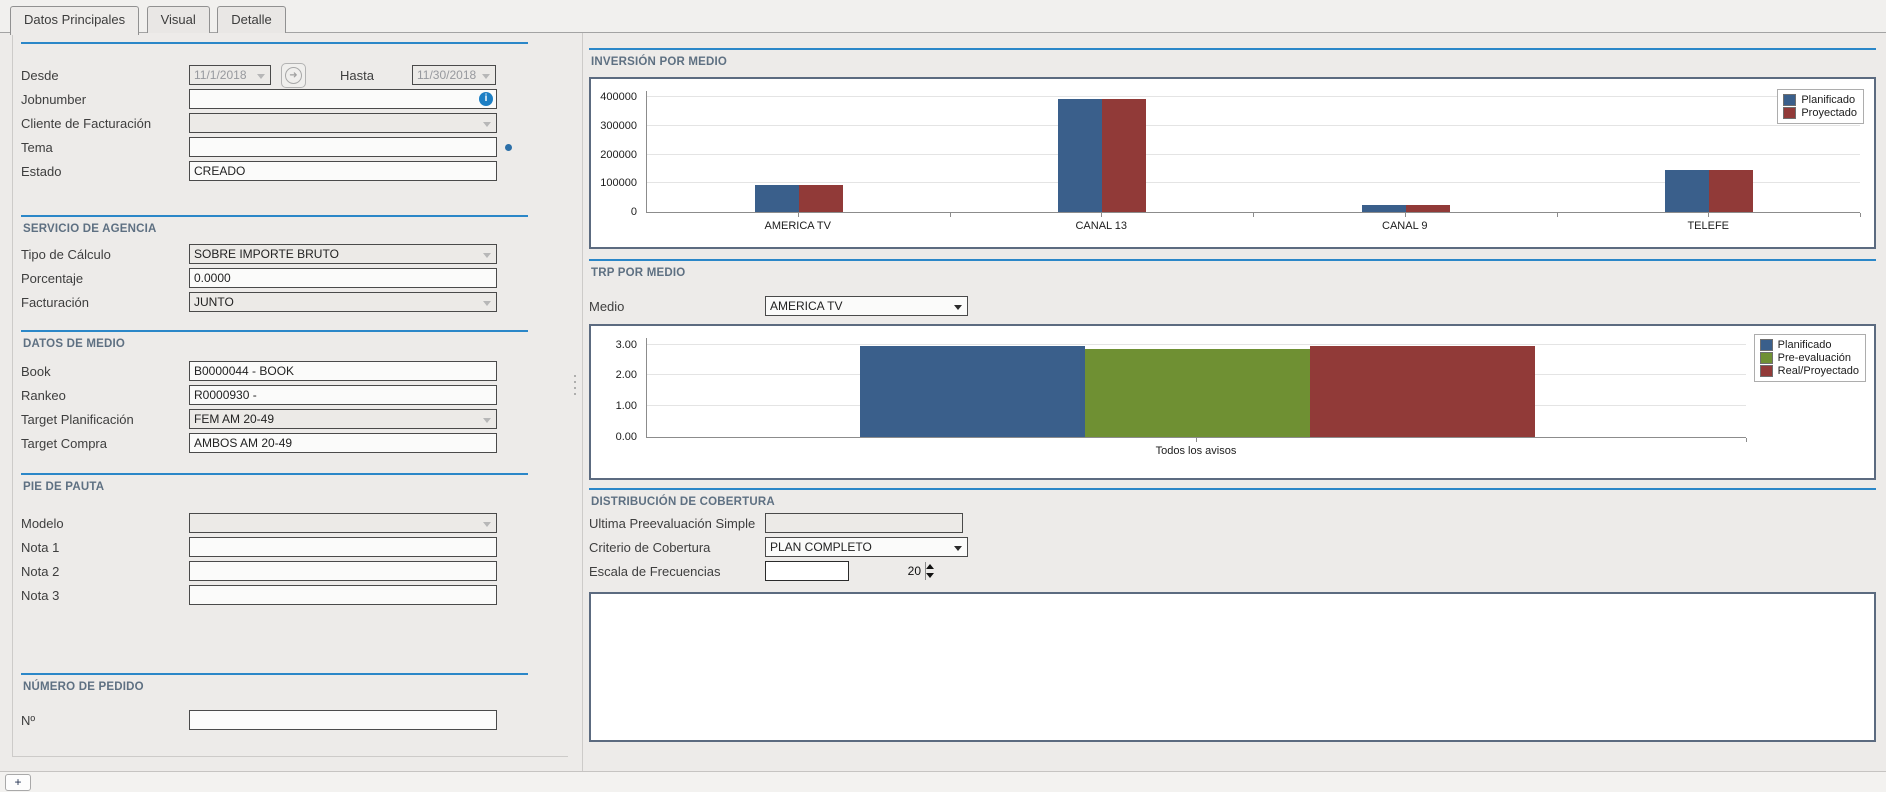  I want to click on tema-input, so click(343, 147).